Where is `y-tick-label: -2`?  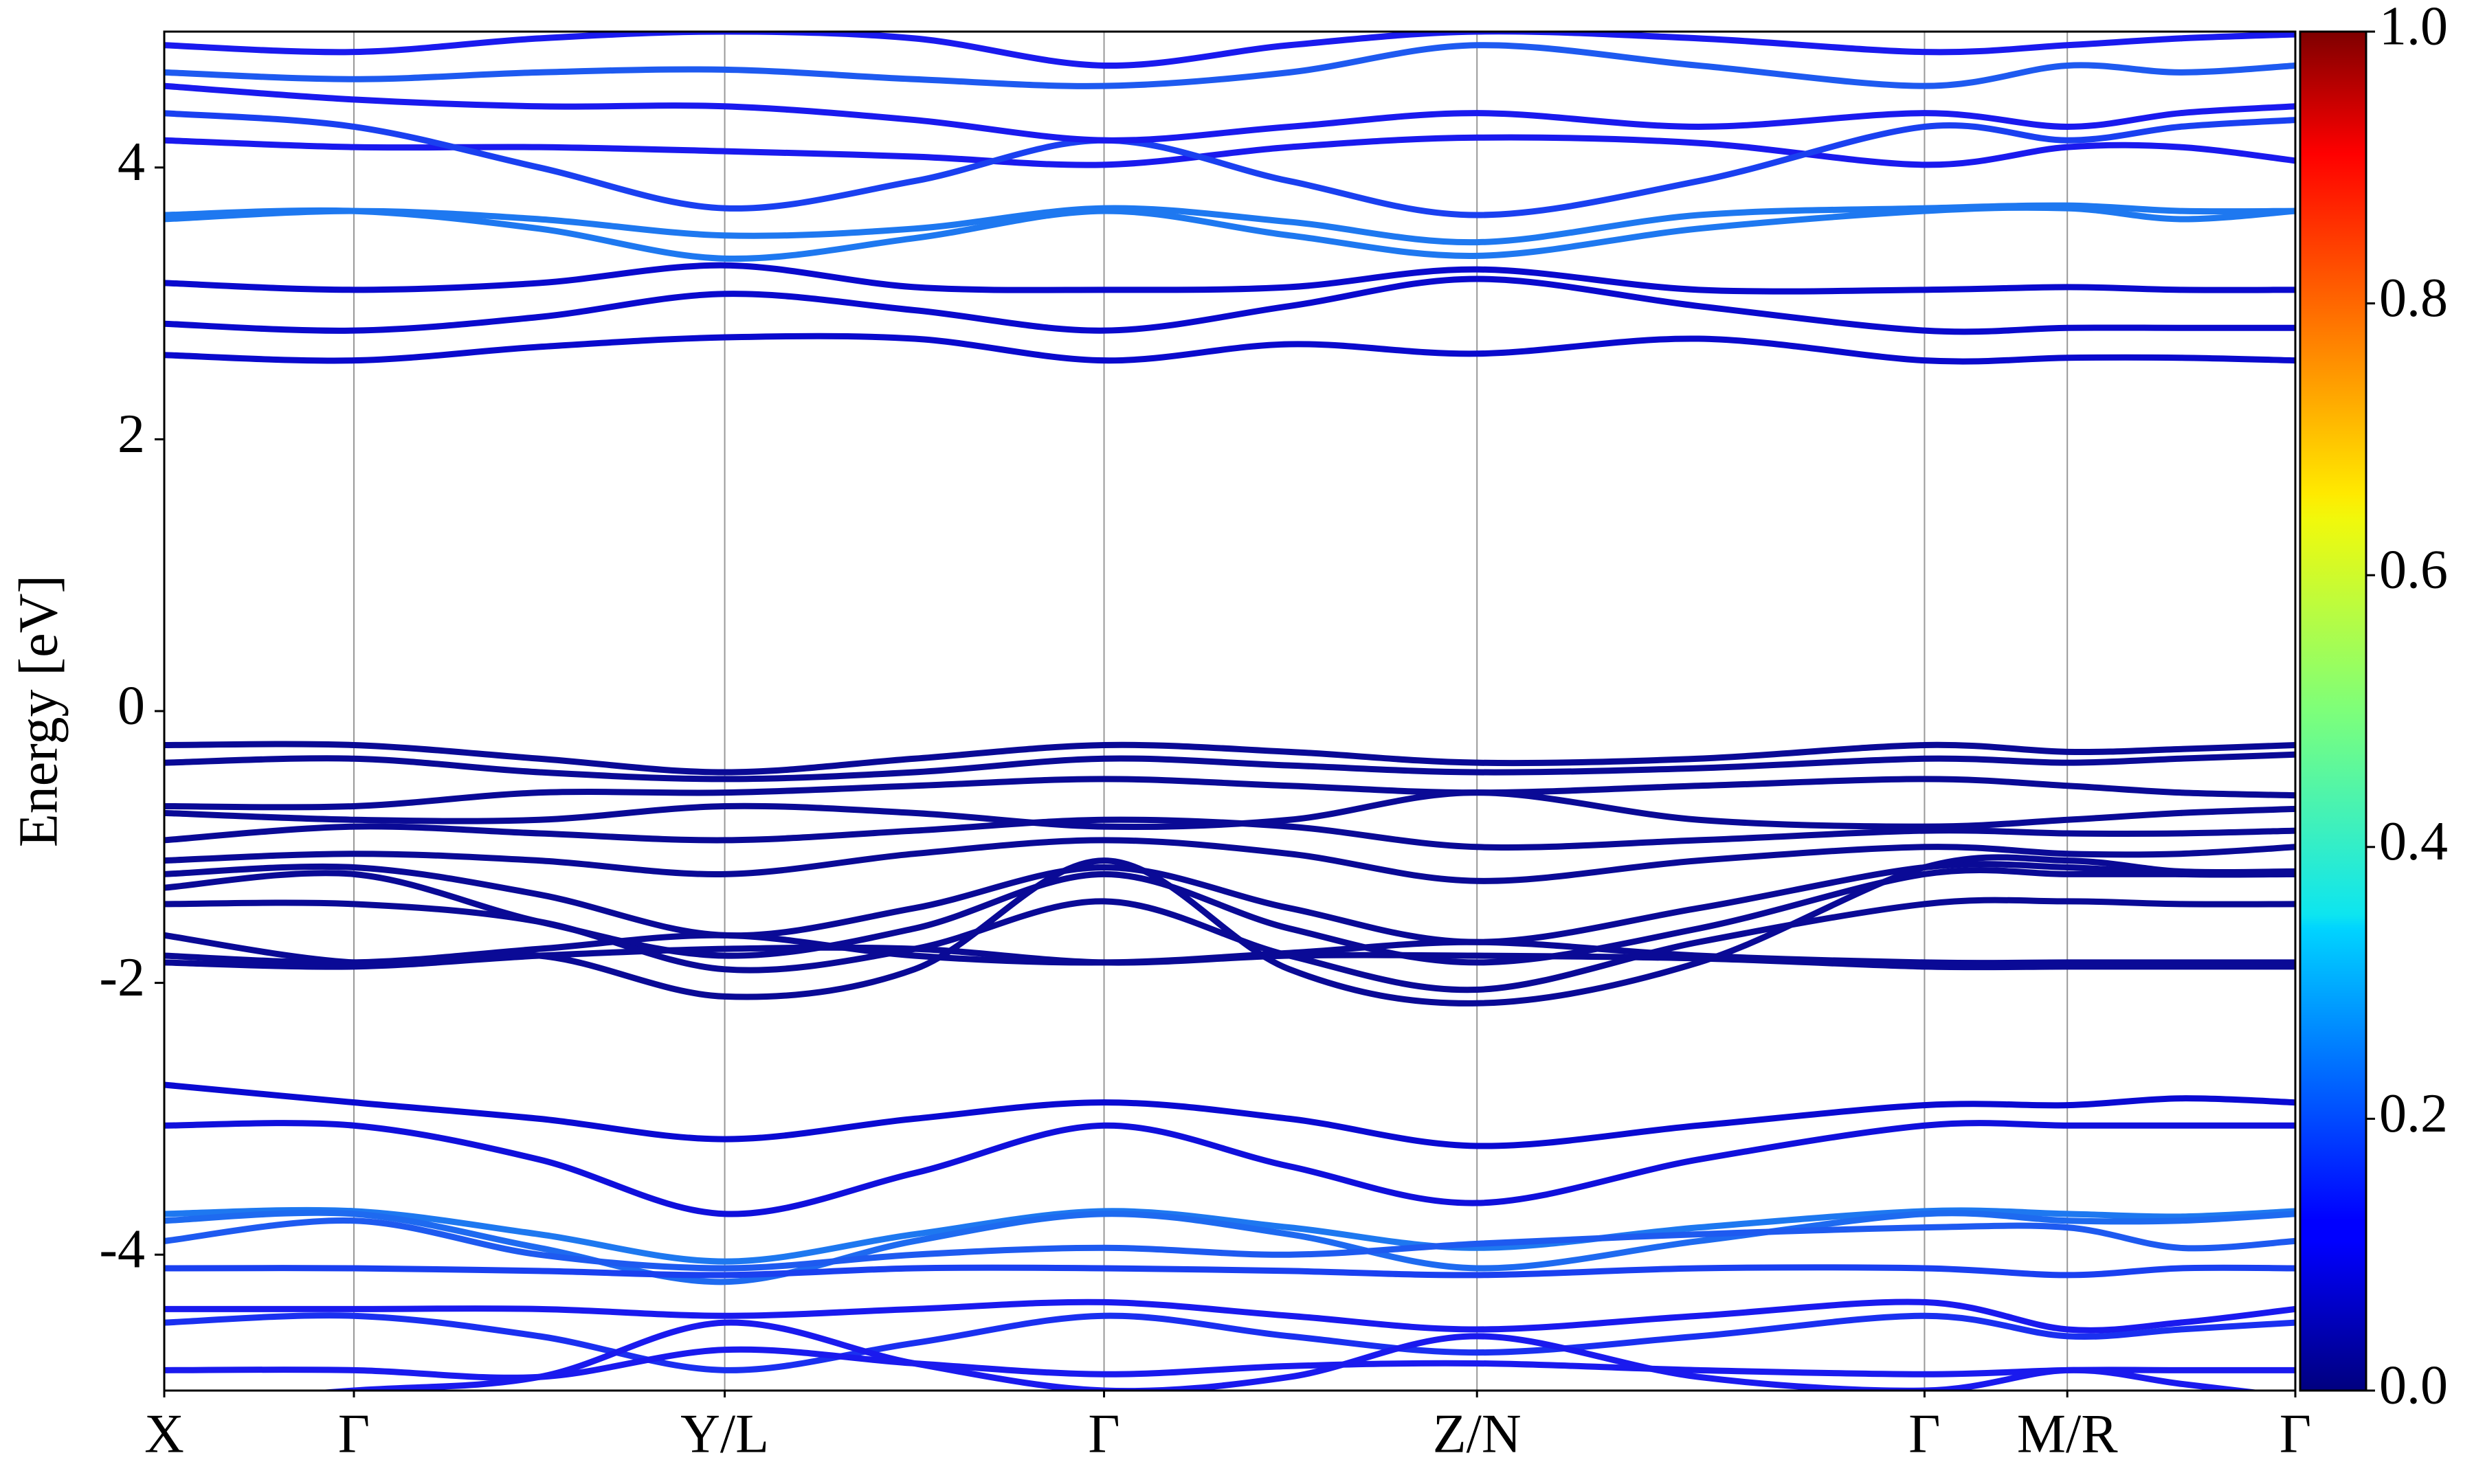 y-tick-label: -2 is located at coordinates (122, 977).